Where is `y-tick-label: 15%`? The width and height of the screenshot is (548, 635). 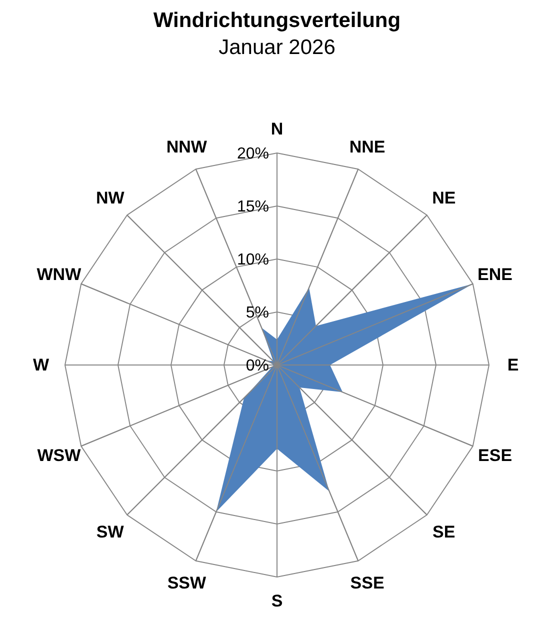
y-tick-label: 15% is located at coordinates (252, 207).